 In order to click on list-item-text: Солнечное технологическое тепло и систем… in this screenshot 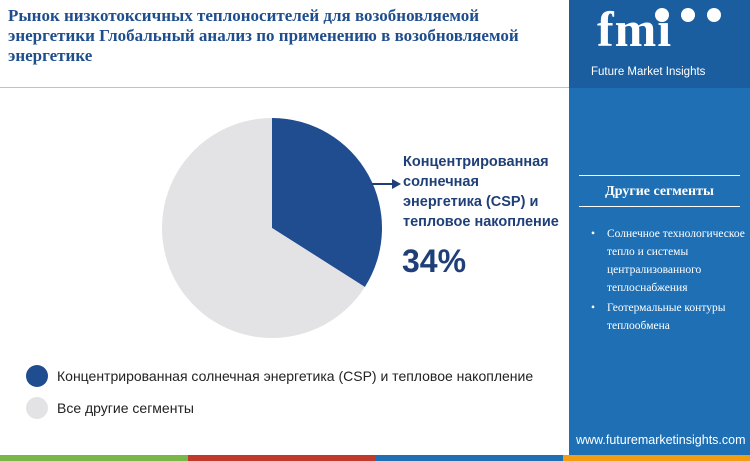, I will do `click(676, 261)`.